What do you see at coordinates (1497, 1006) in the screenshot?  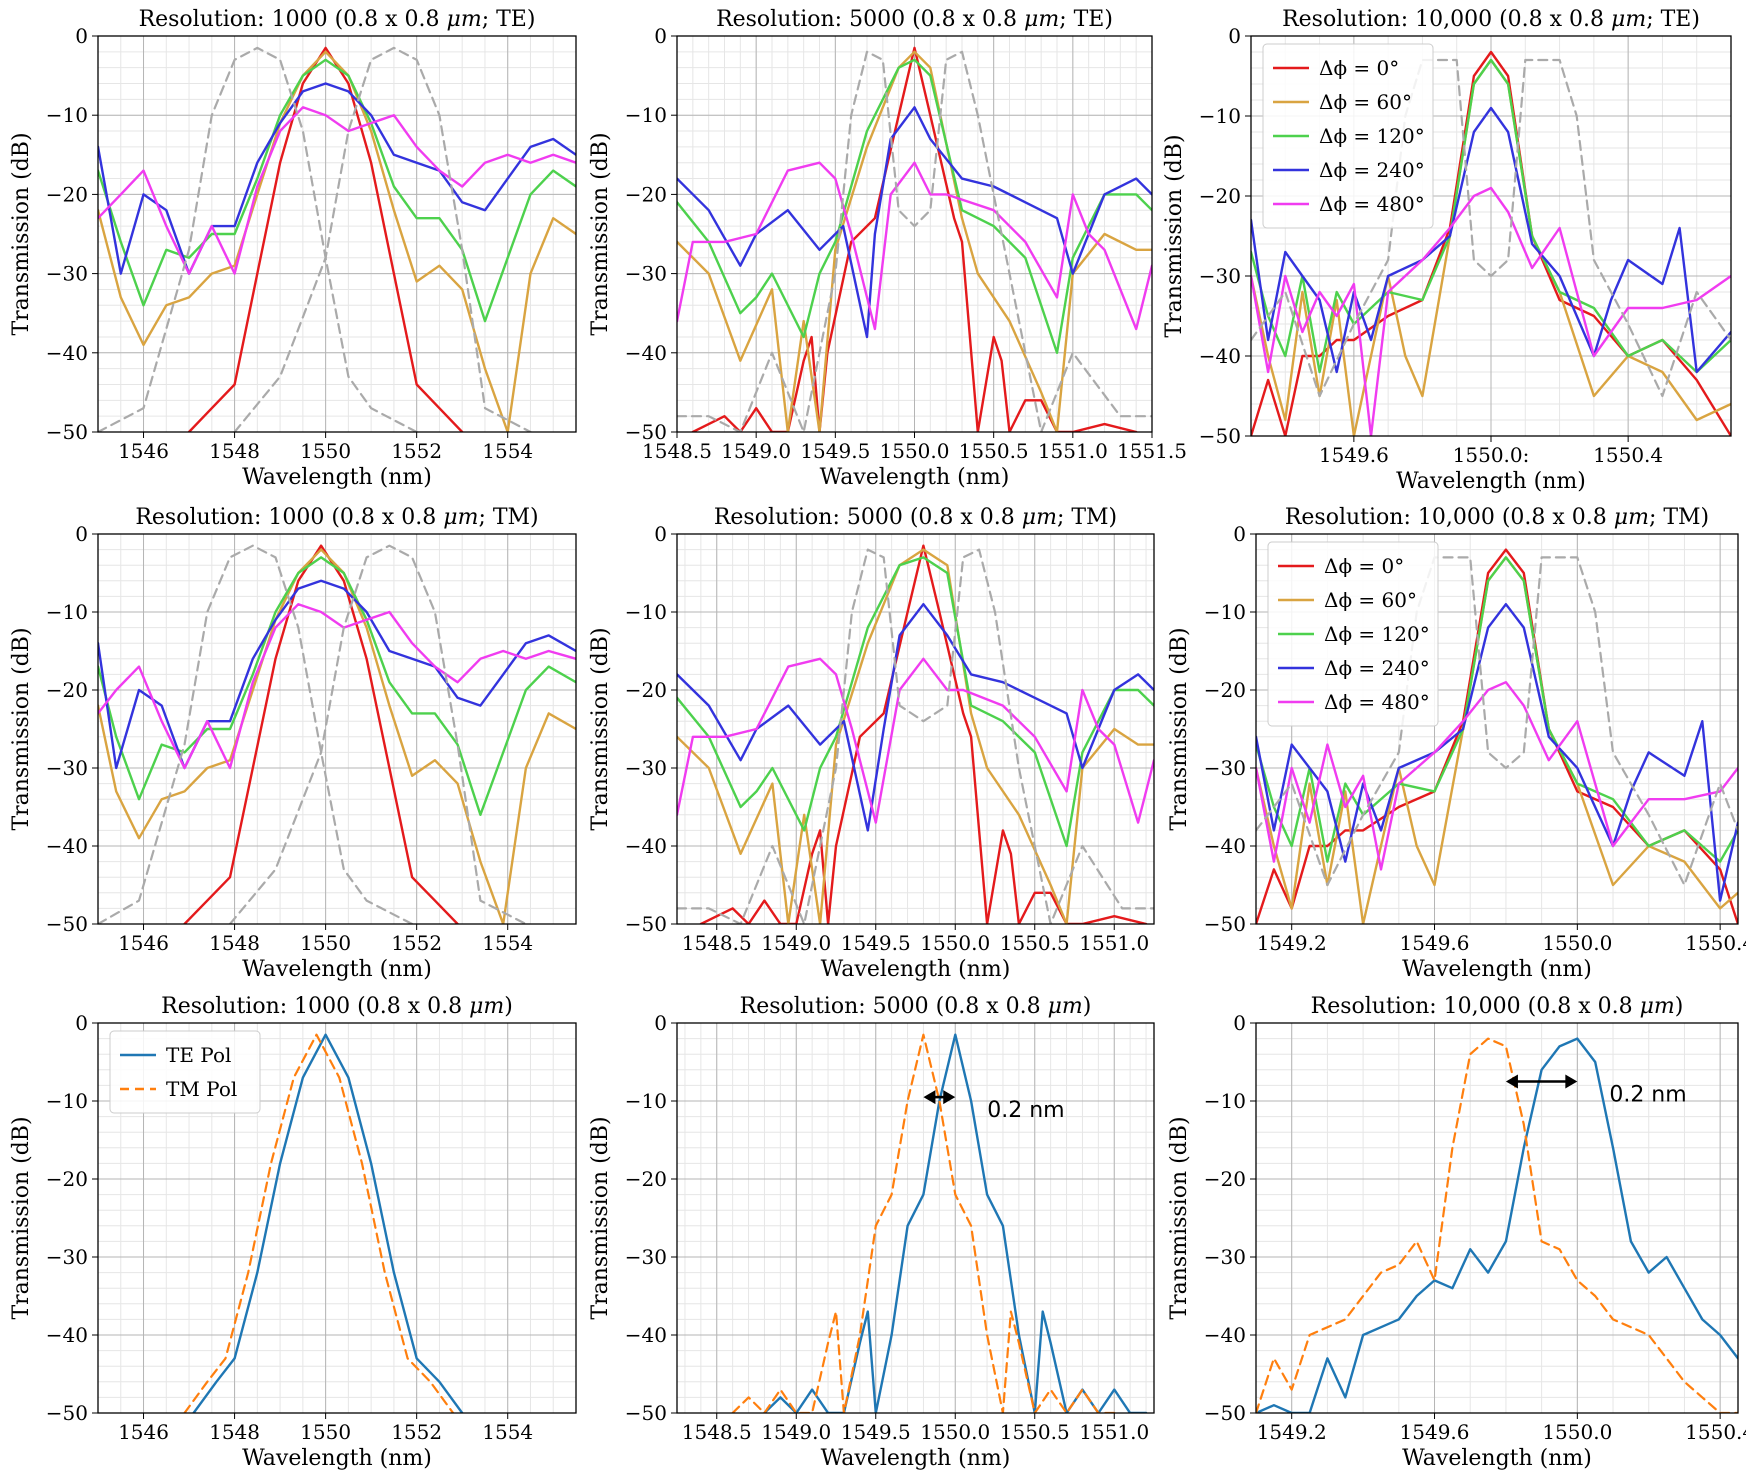 I see `chart-title: Resolution: 10,000 (0.8 x 0.8 μm)` at bounding box center [1497, 1006].